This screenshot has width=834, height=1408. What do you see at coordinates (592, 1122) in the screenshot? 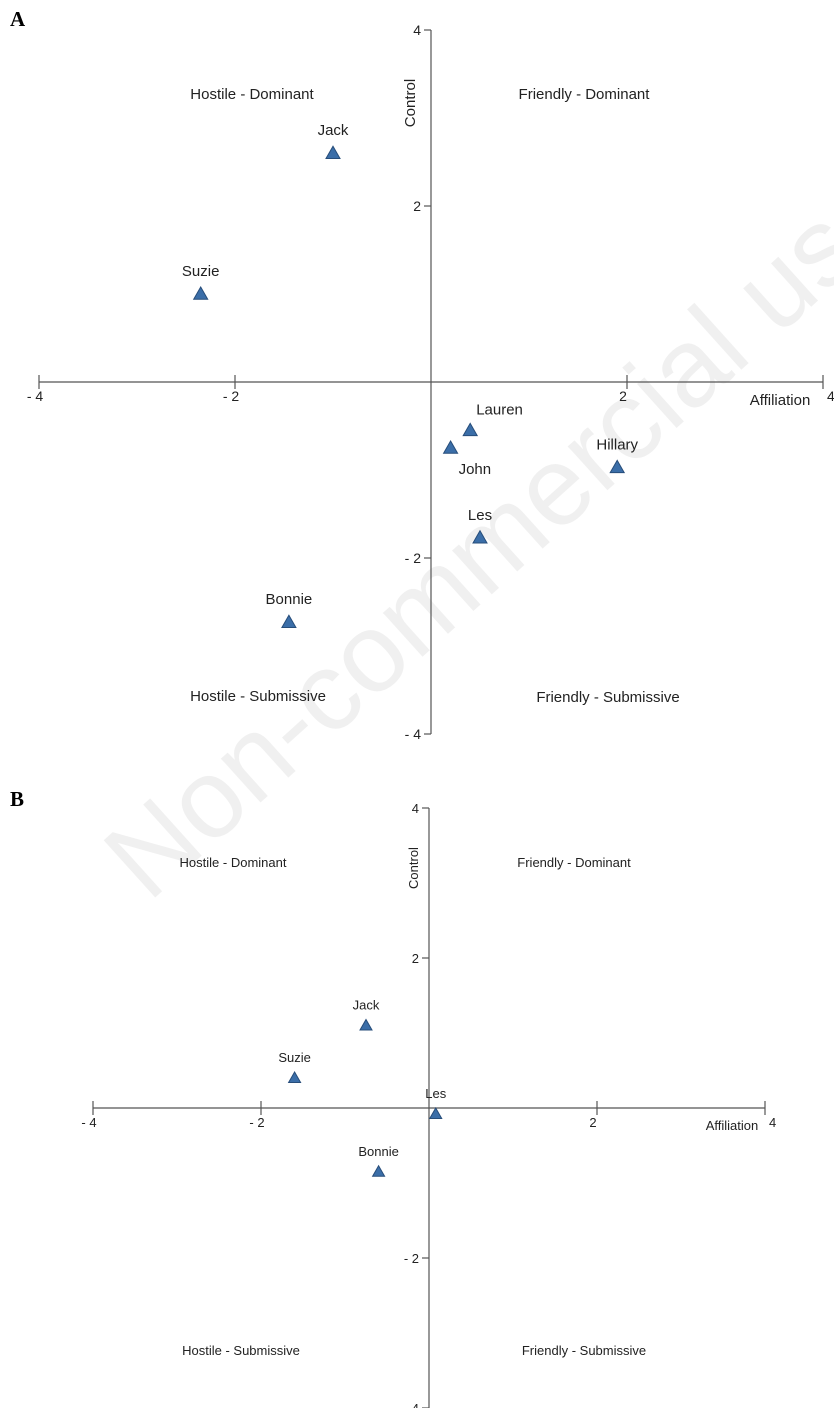
I see `panel-b-x-tick-label: 2` at bounding box center [592, 1122].